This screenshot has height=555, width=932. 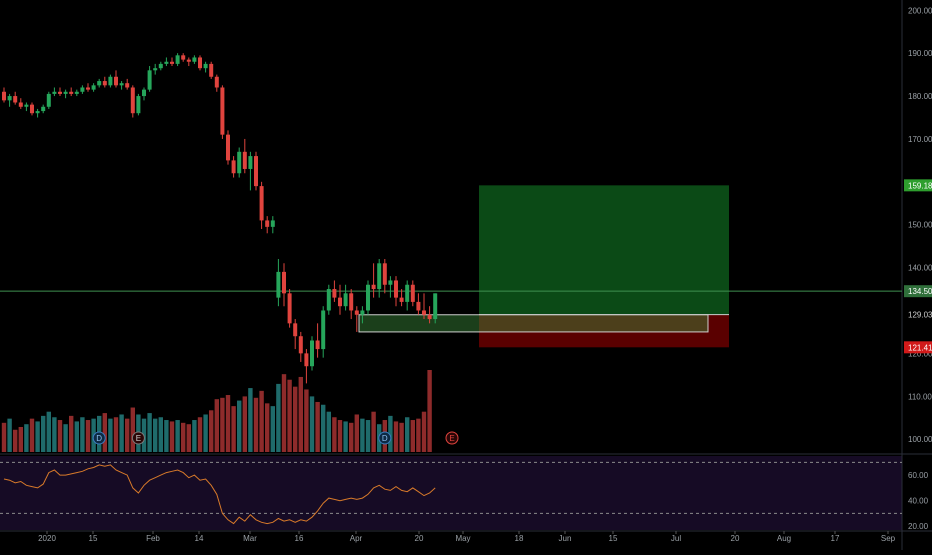 What do you see at coordinates (918, 475) in the screenshot?
I see `rsi-axis-tick: 60.00` at bounding box center [918, 475].